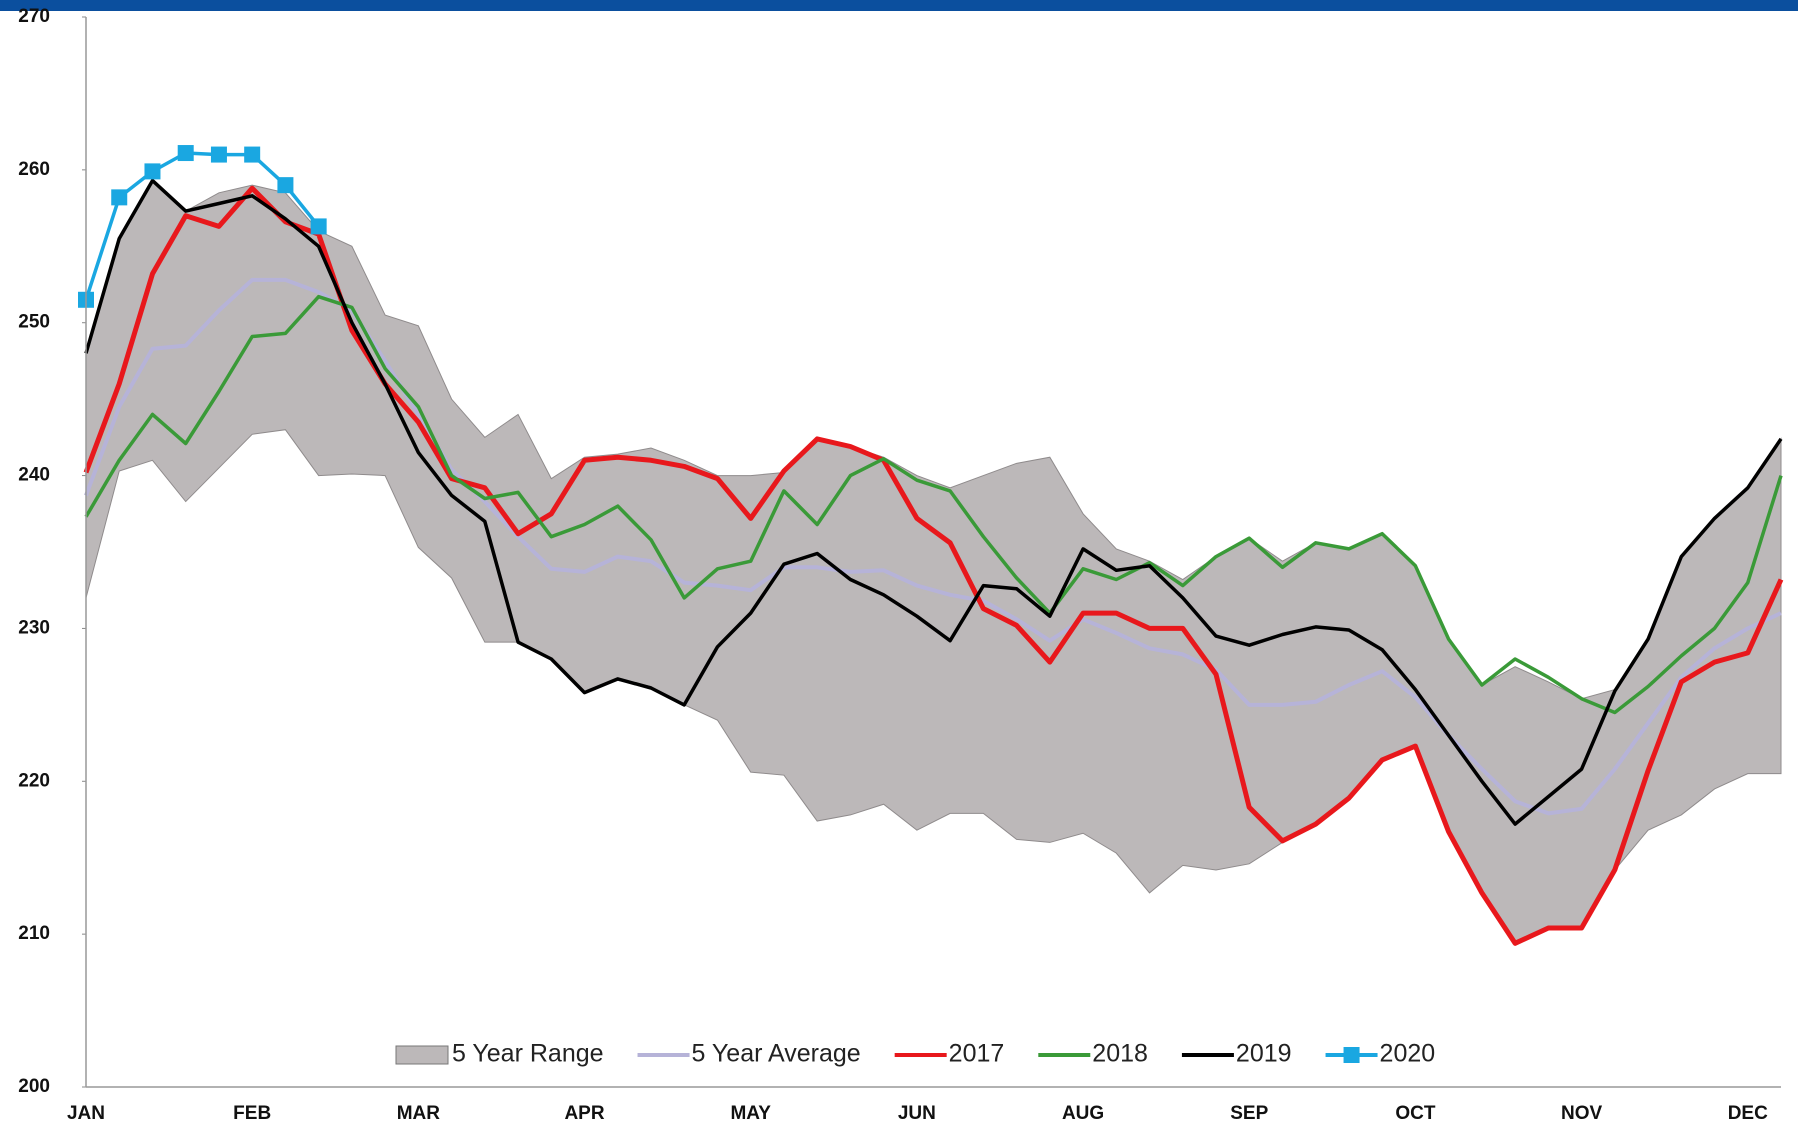 This screenshot has width=1798, height=1129. What do you see at coordinates (419, 1113) in the screenshot?
I see `x-tick-label: MAR` at bounding box center [419, 1113].